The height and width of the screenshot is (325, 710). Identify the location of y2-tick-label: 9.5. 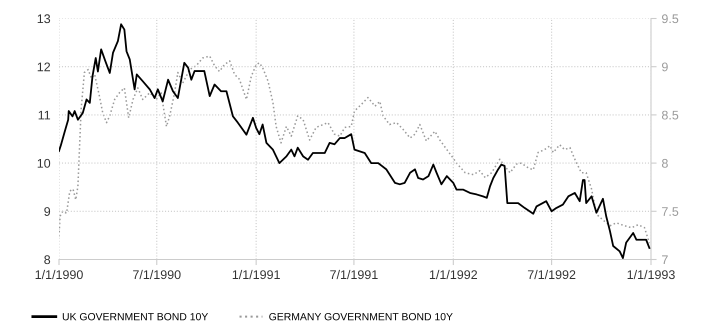
(670, 19).